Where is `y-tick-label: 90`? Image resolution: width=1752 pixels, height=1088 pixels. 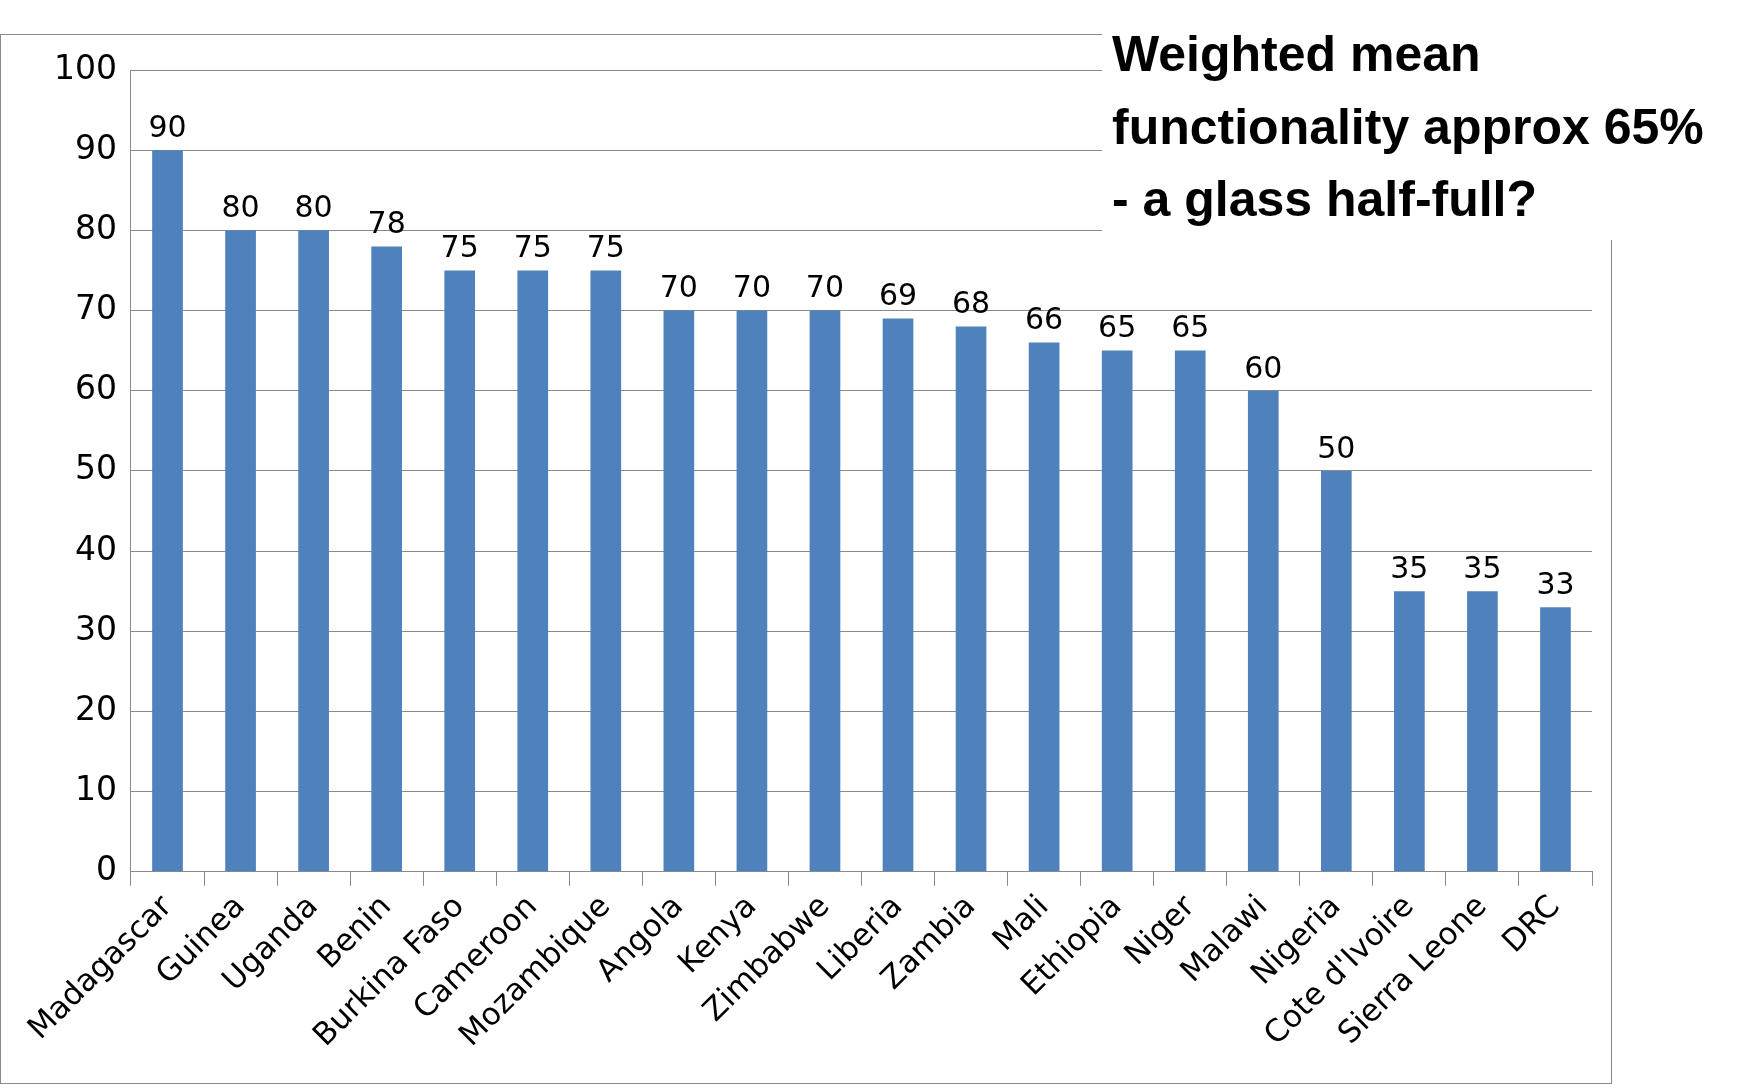 y-tick-label: 90 is located at coordinates (95, 147).